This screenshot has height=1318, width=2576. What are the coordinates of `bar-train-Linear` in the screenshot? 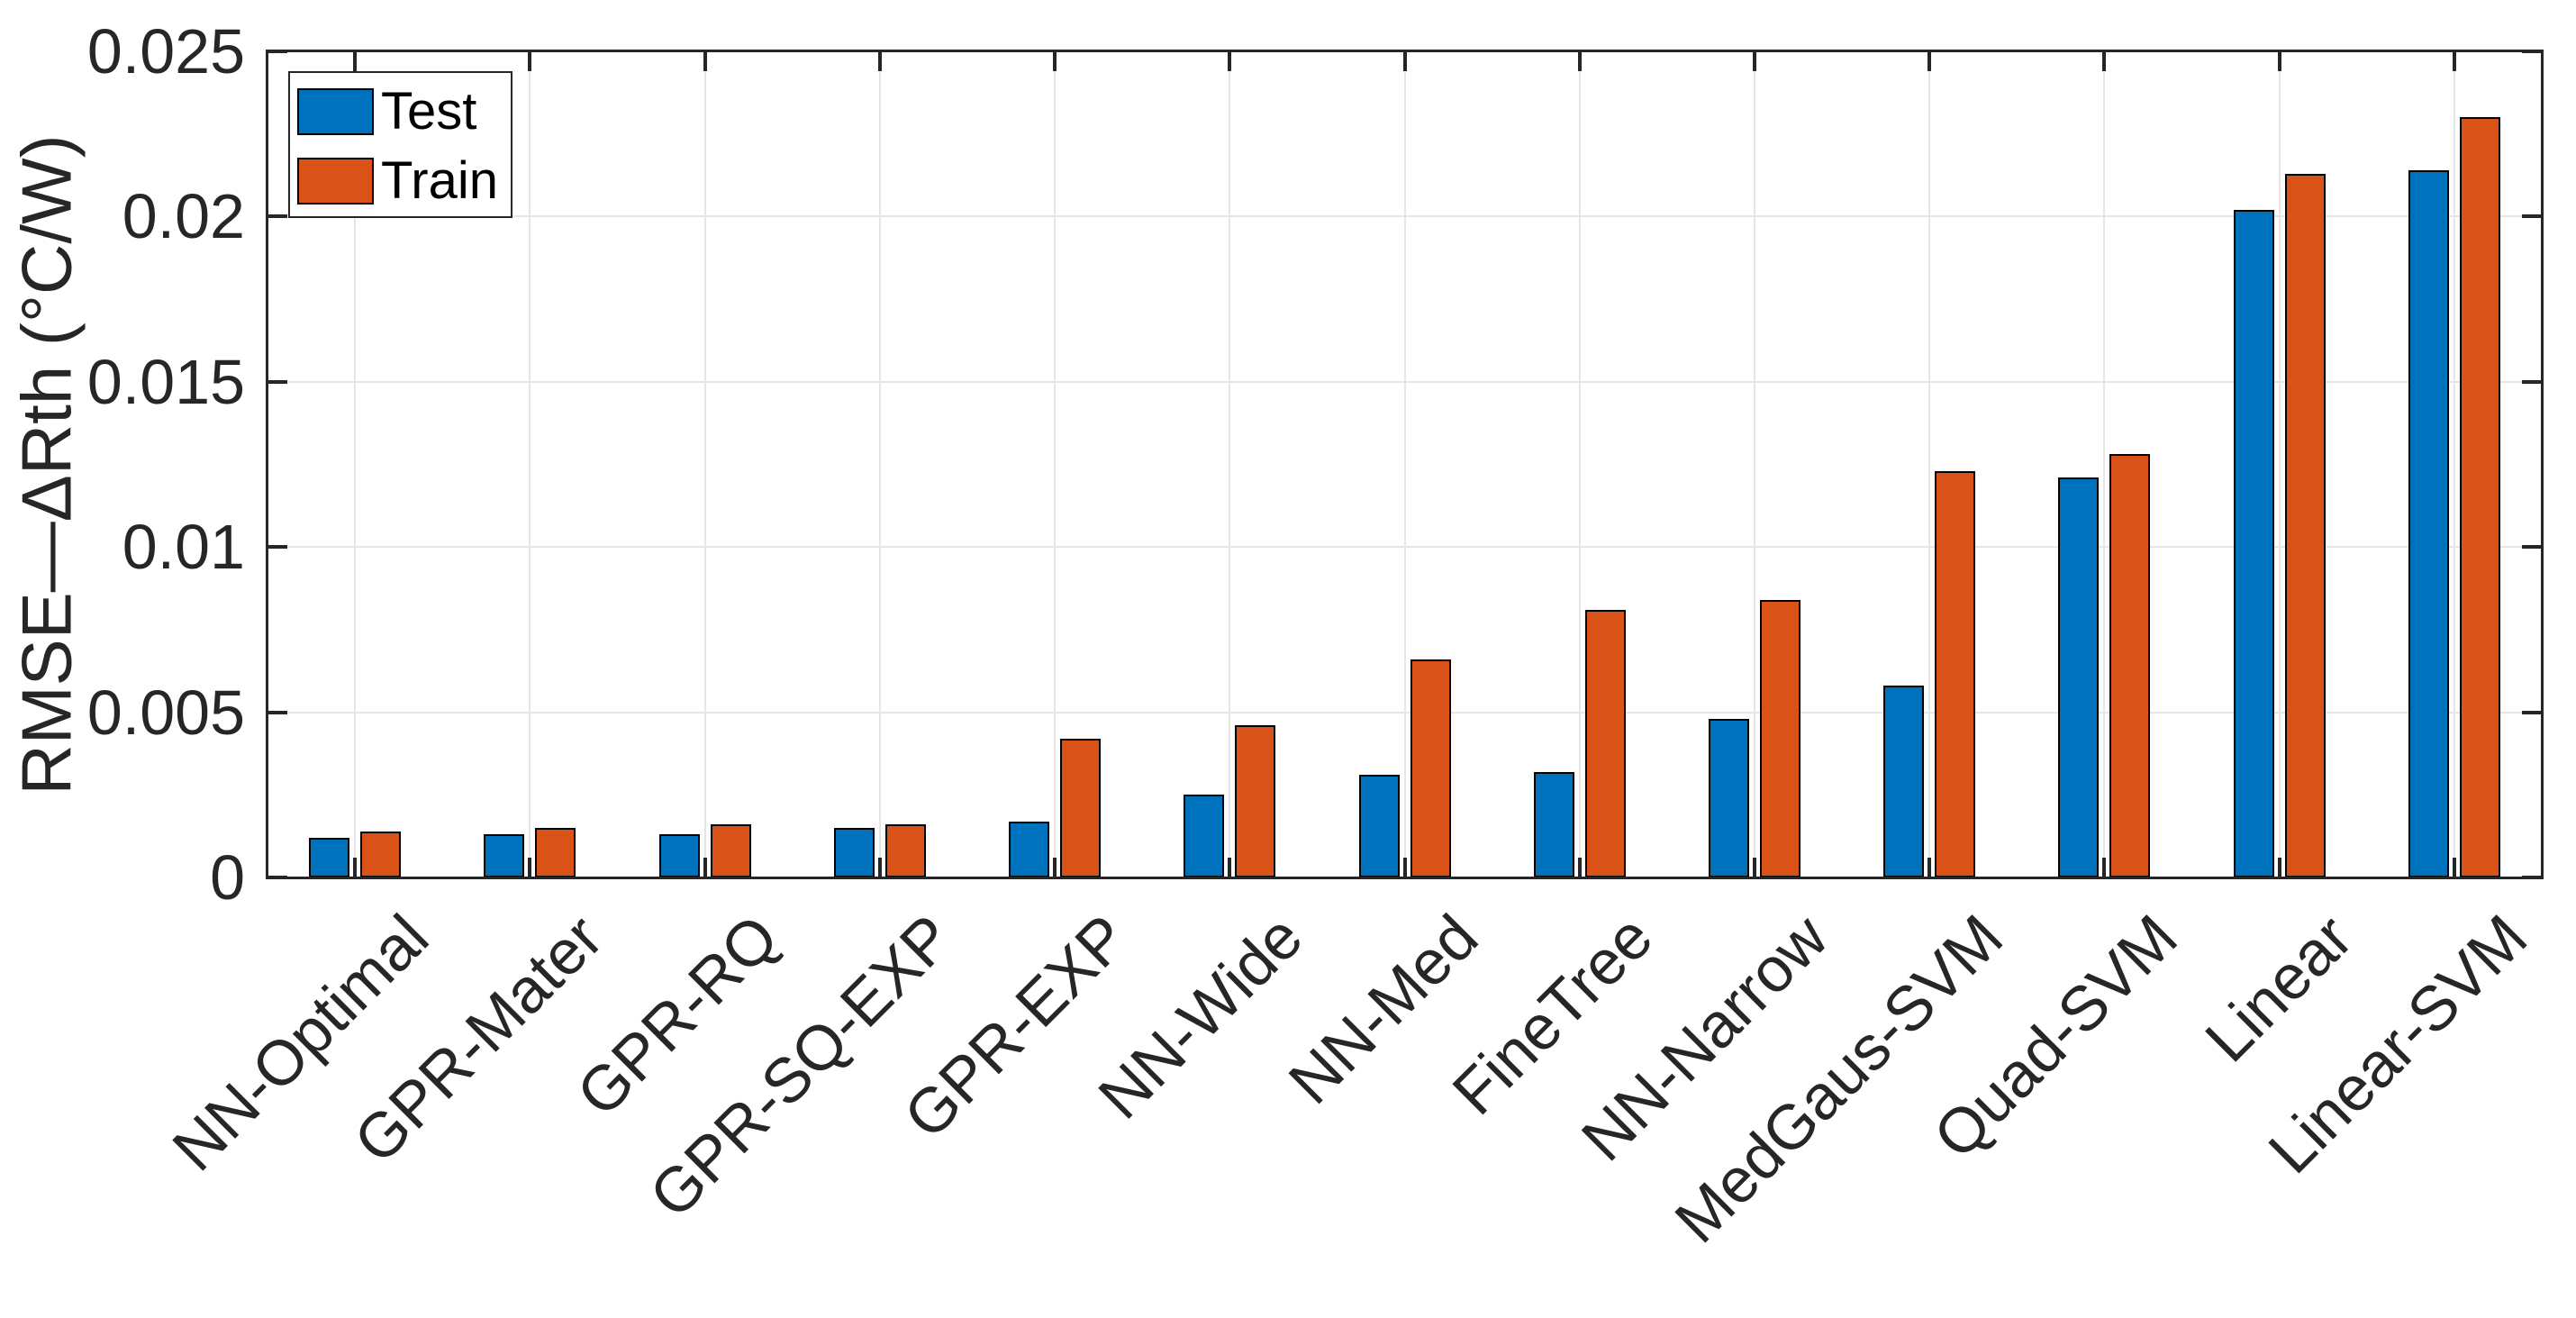 It's located at (2305, 525).